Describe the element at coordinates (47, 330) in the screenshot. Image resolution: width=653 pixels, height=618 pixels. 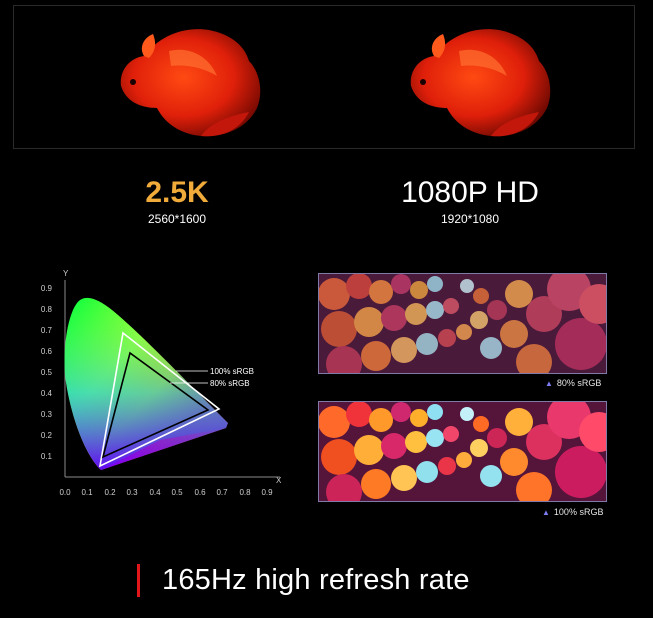
I see `y-tick: 0.7` at that location.